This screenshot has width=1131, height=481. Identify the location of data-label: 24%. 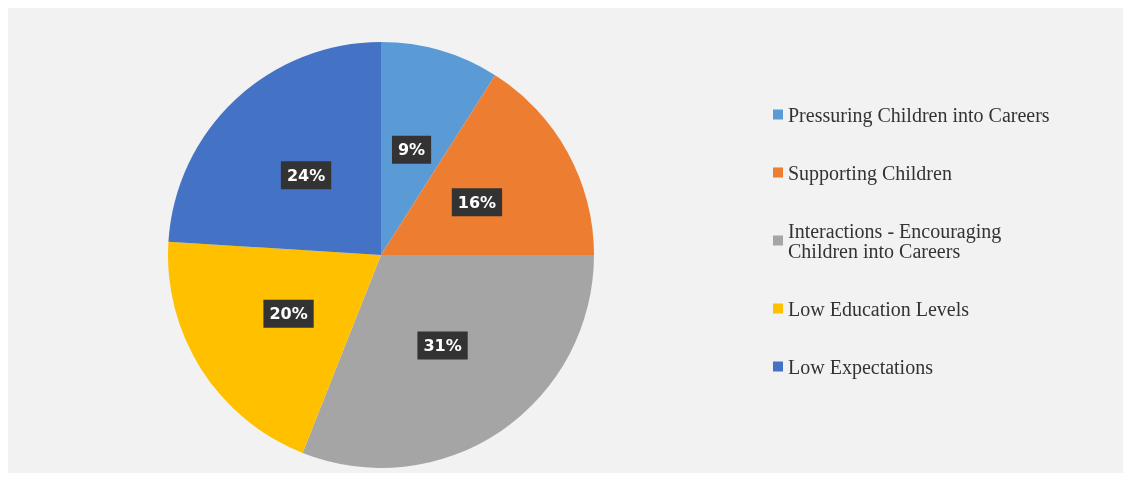
(306, 175).